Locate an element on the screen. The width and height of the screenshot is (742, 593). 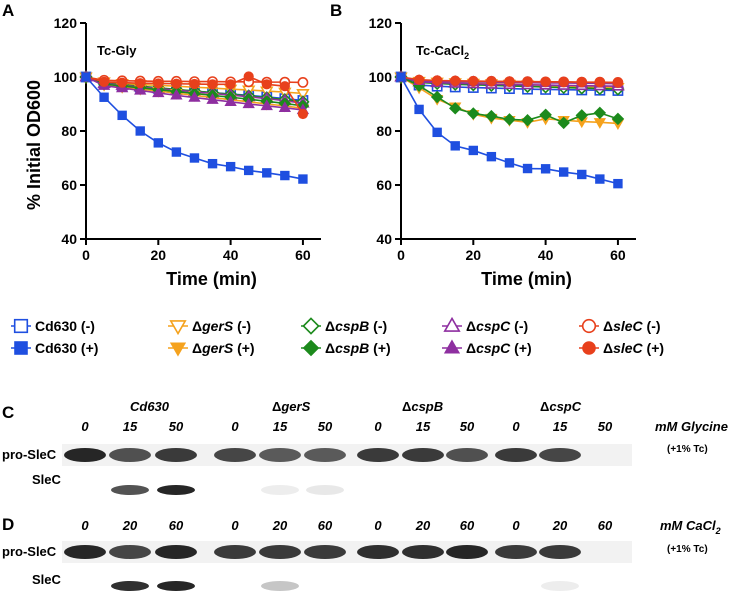
legend-item: Cd630 (-) is located at coordinates (53, 326).